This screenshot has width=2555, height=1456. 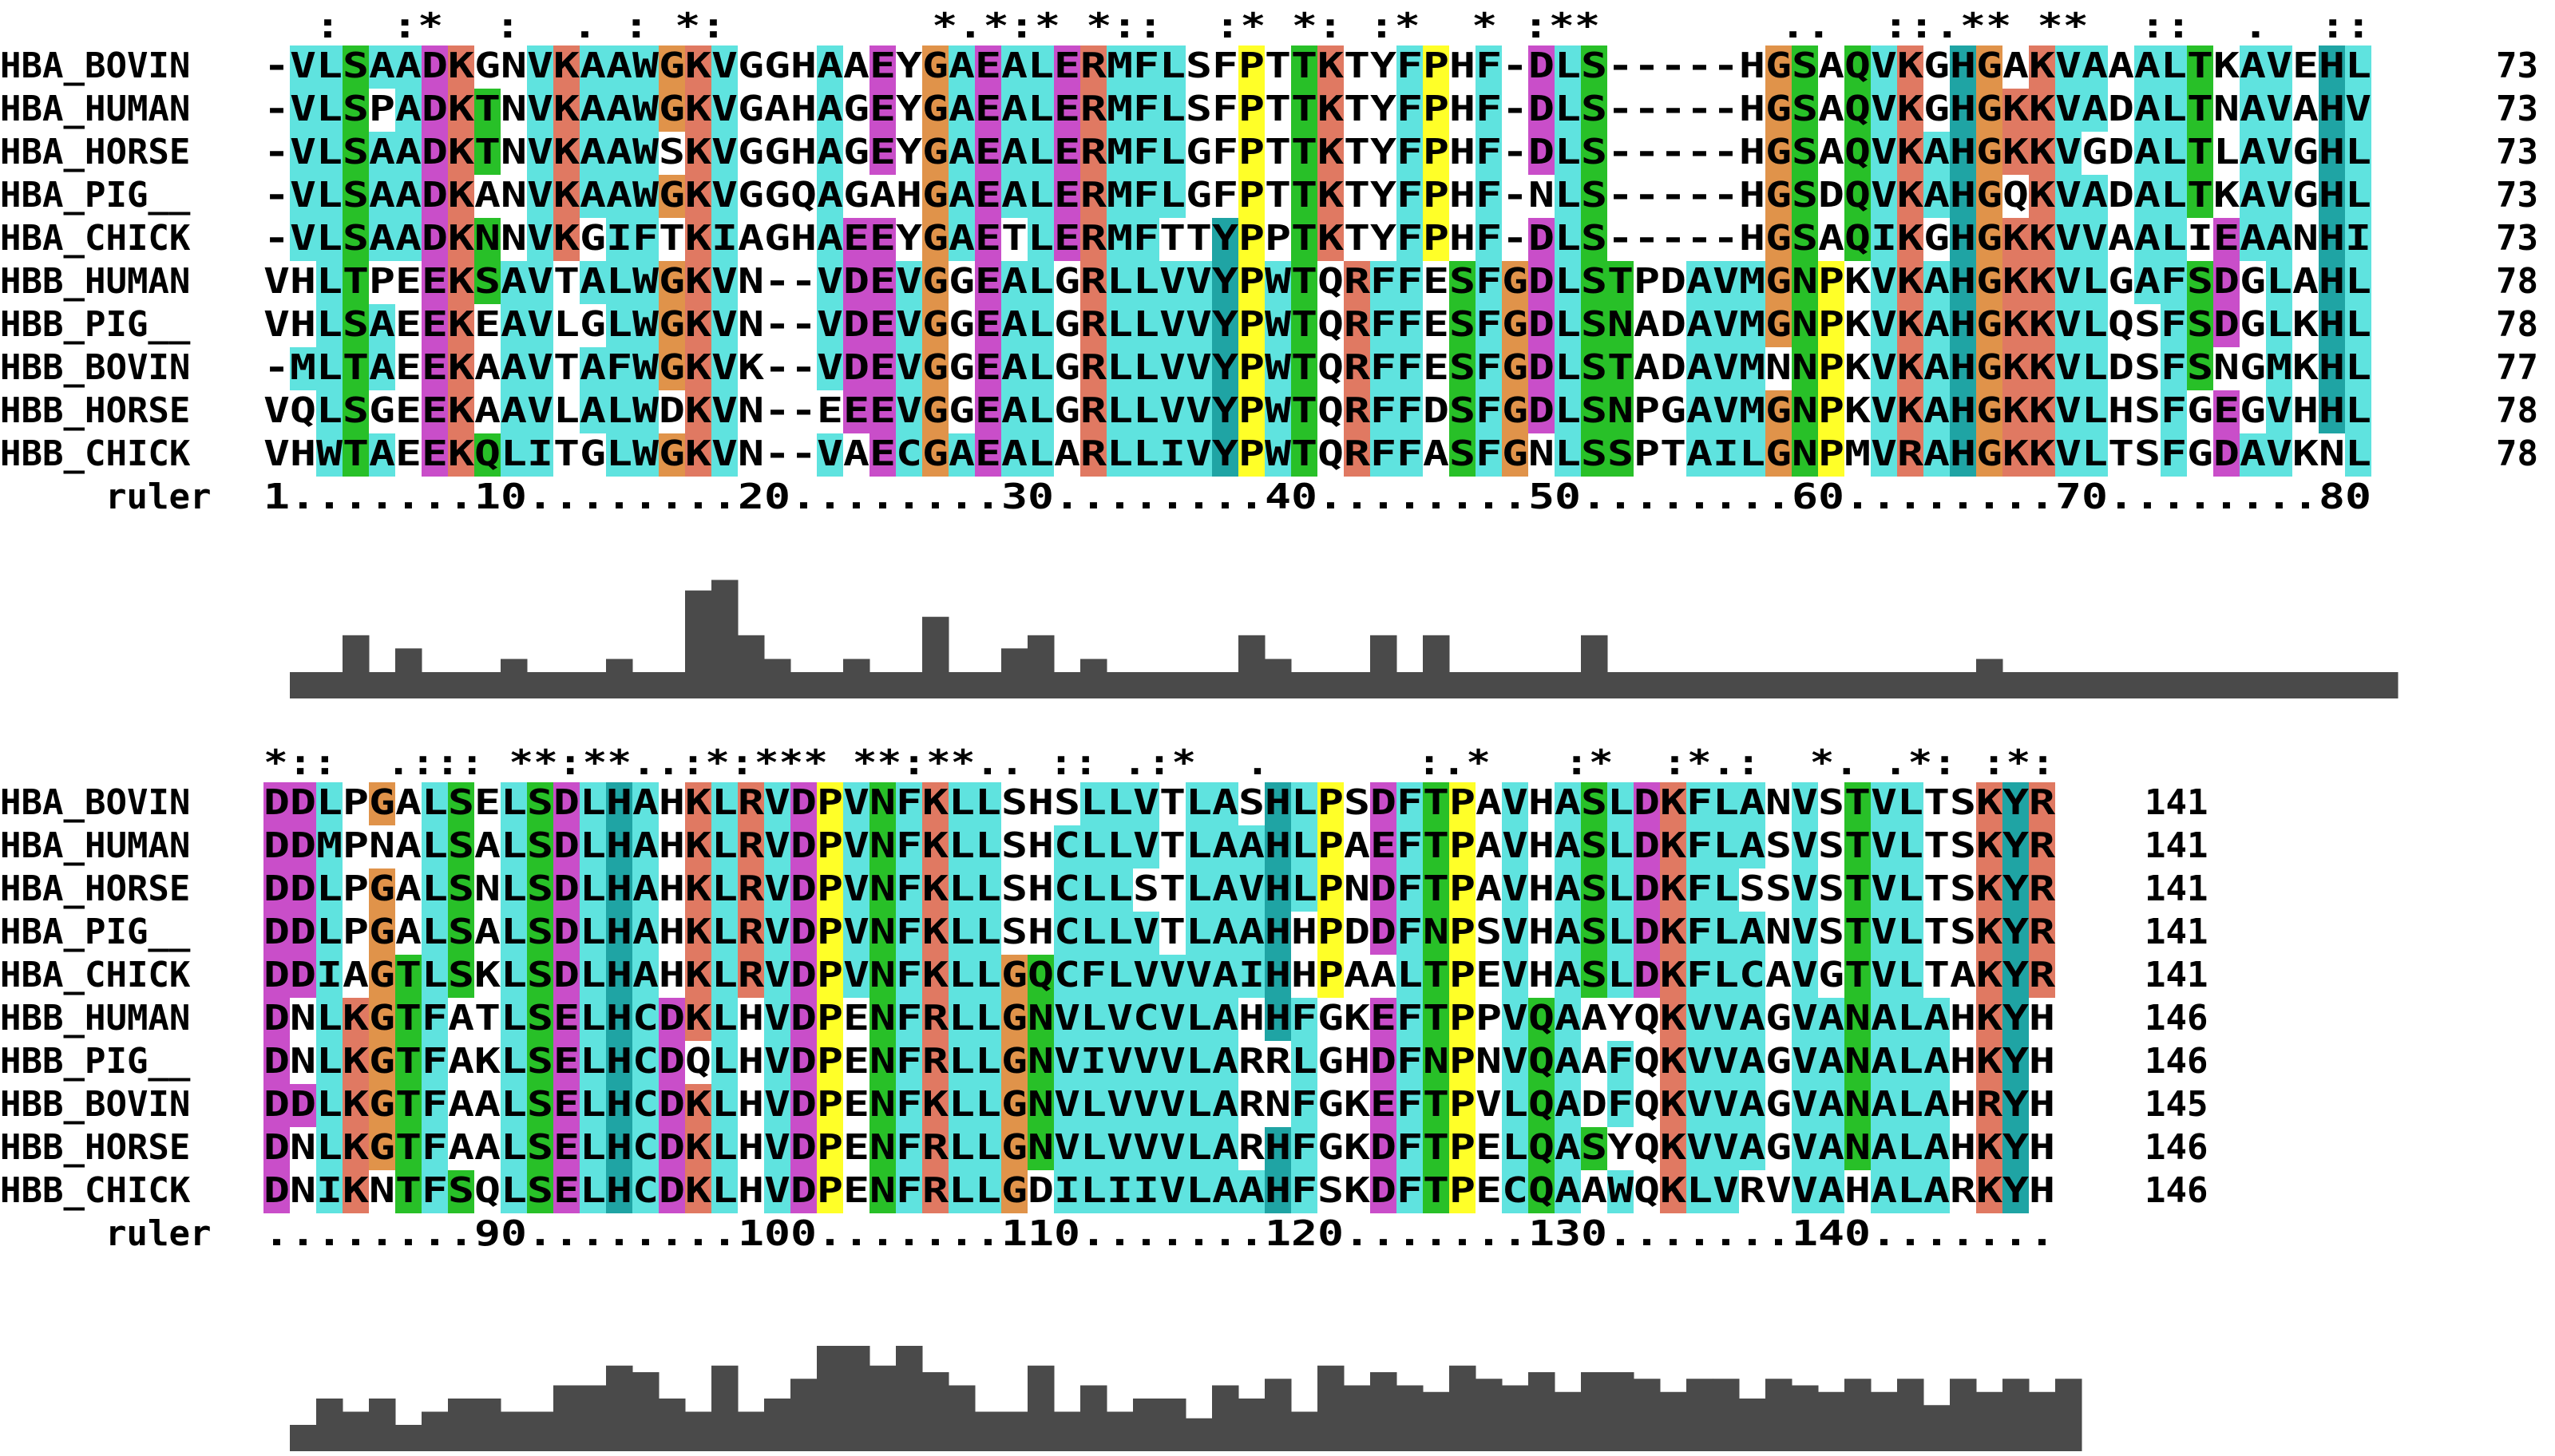 I want to click on sequence-name: HBA_PIG__, so click(x=95, y=195).